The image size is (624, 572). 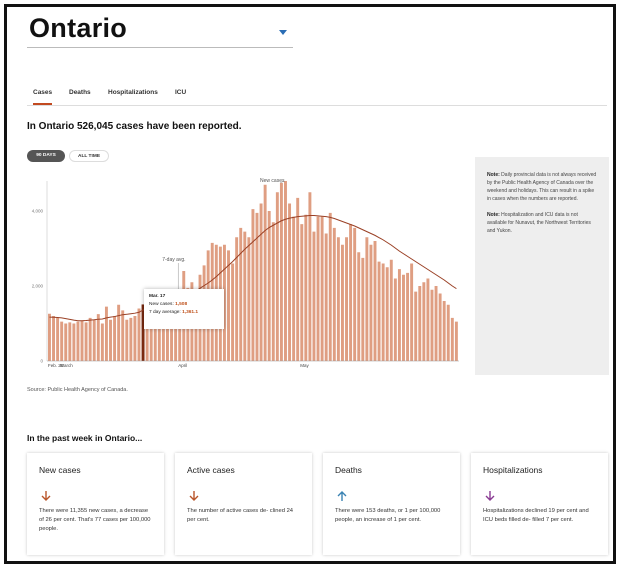 I want to click on tab-deaths: Deaths, so click(x=80, y=92).